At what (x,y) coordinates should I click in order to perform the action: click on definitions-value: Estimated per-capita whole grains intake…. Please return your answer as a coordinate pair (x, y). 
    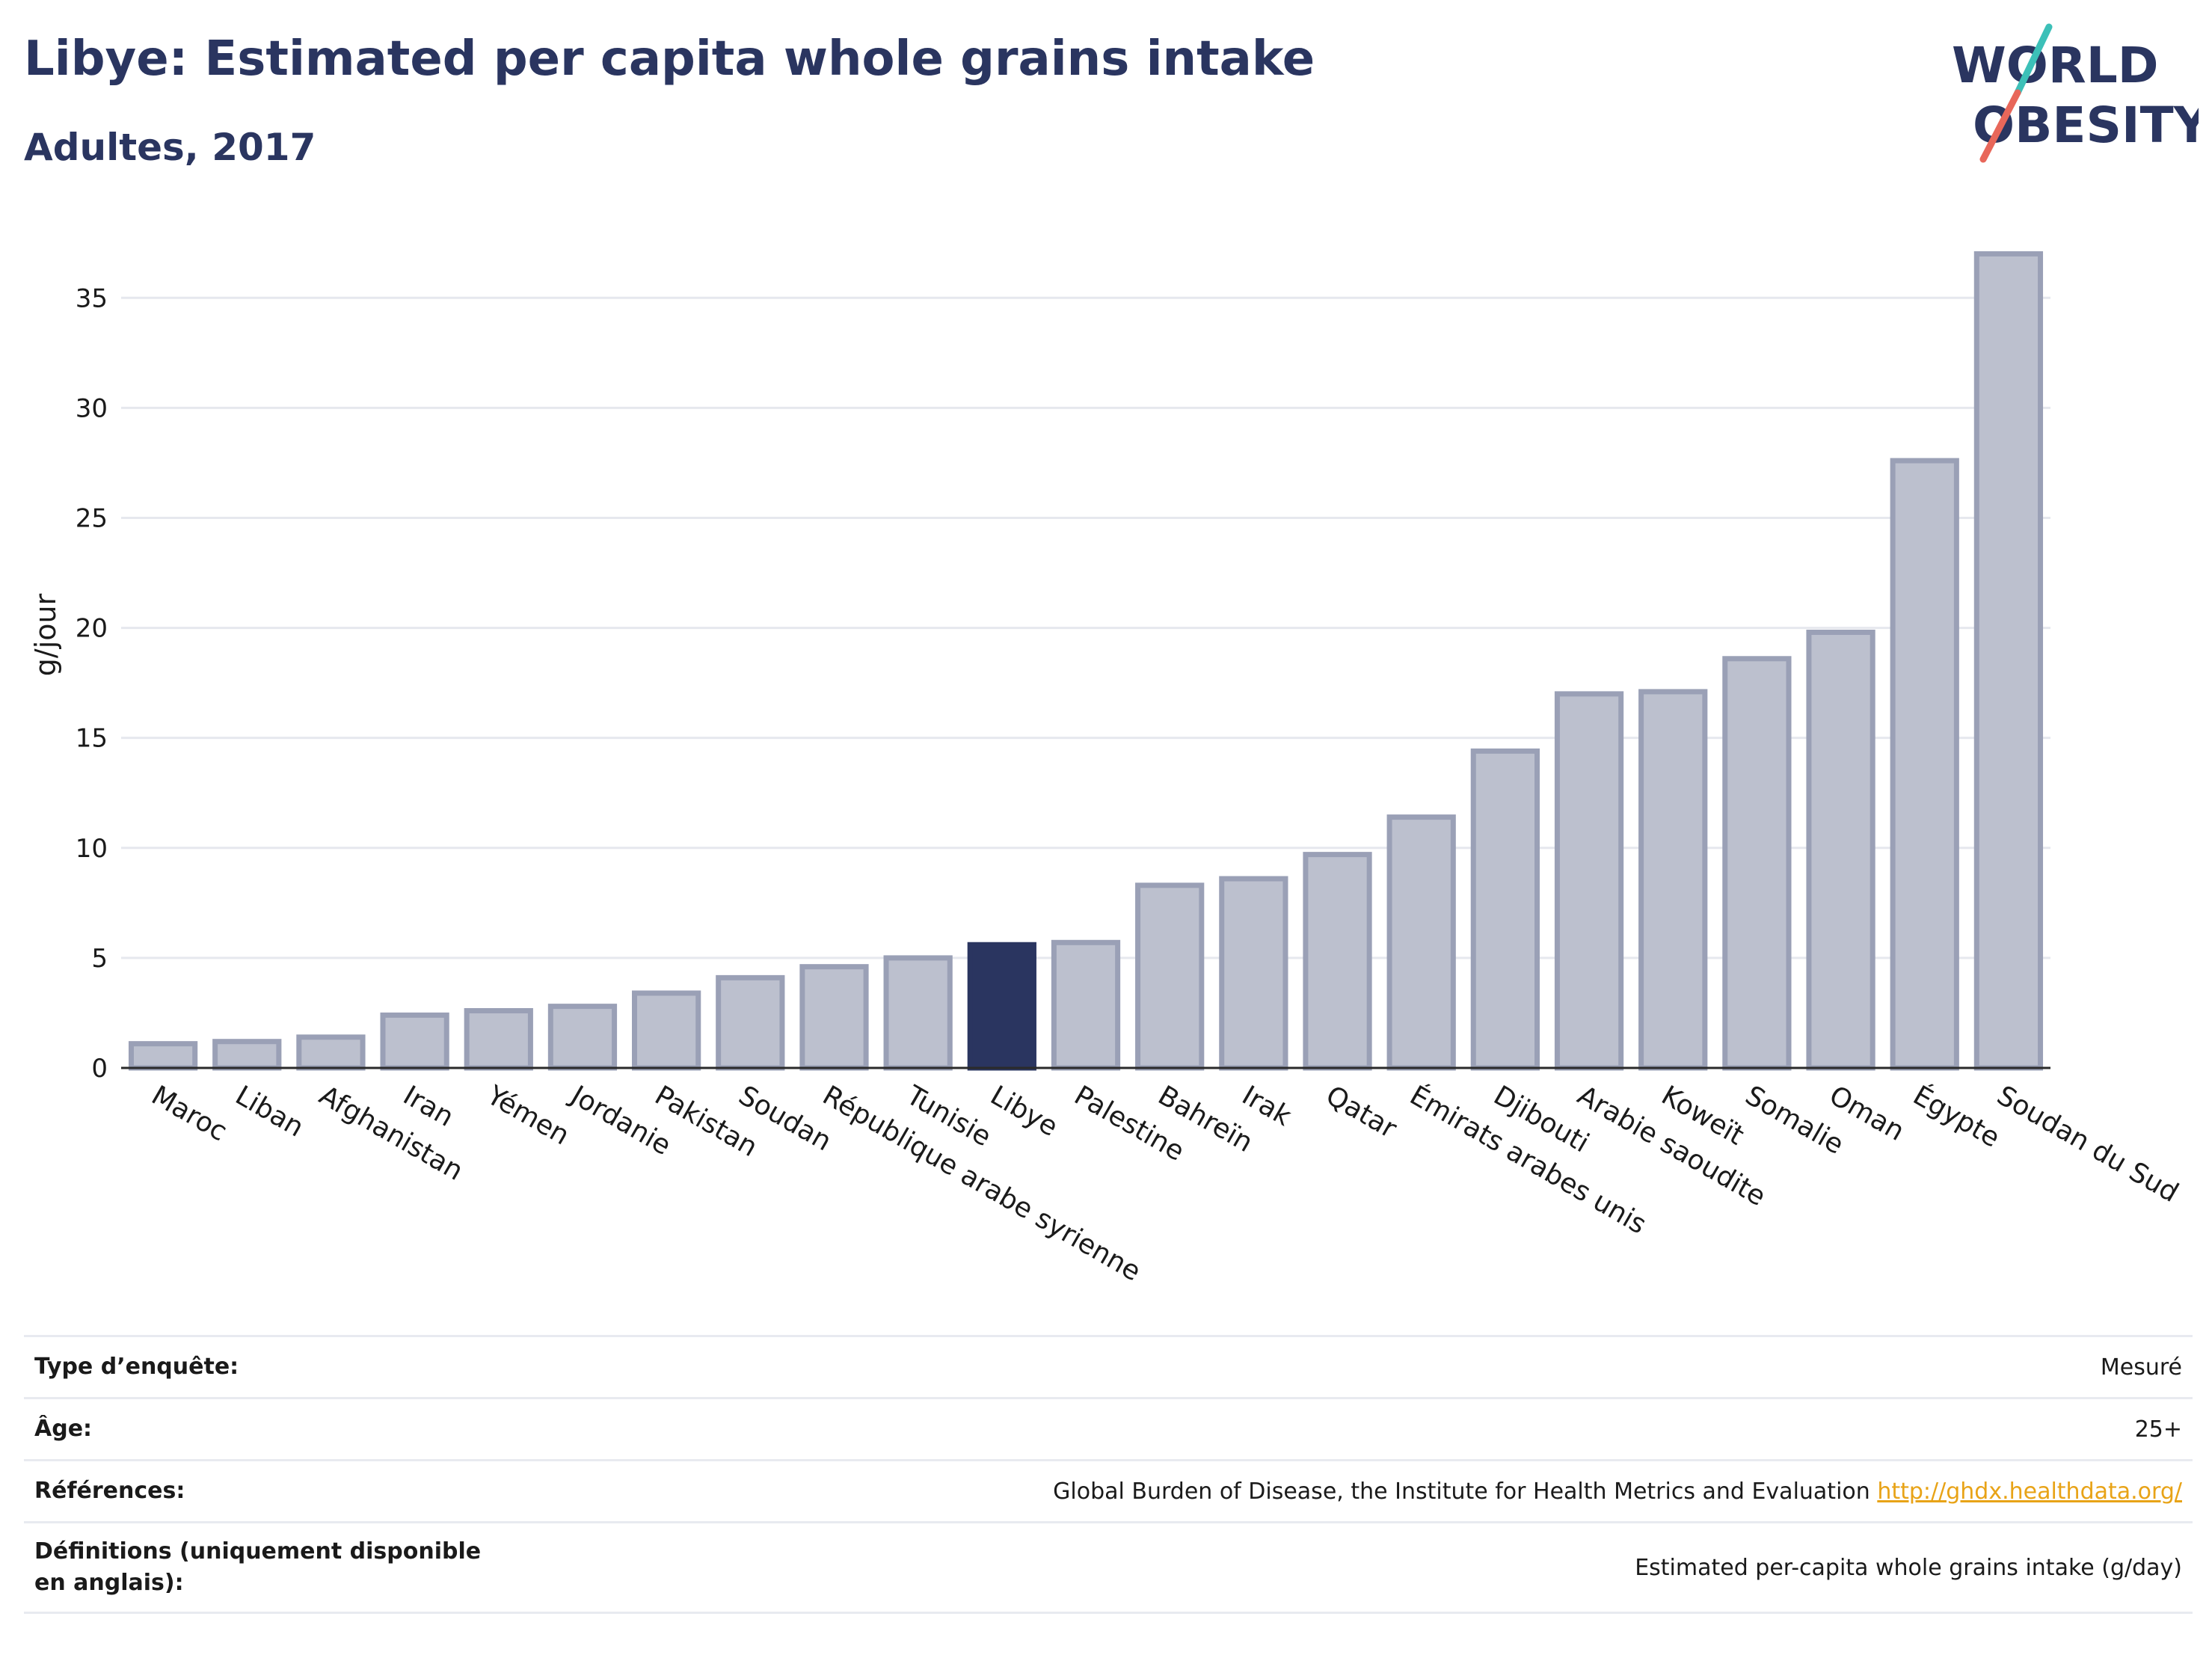
    Looking at the image, I should click on (1358, 1567).